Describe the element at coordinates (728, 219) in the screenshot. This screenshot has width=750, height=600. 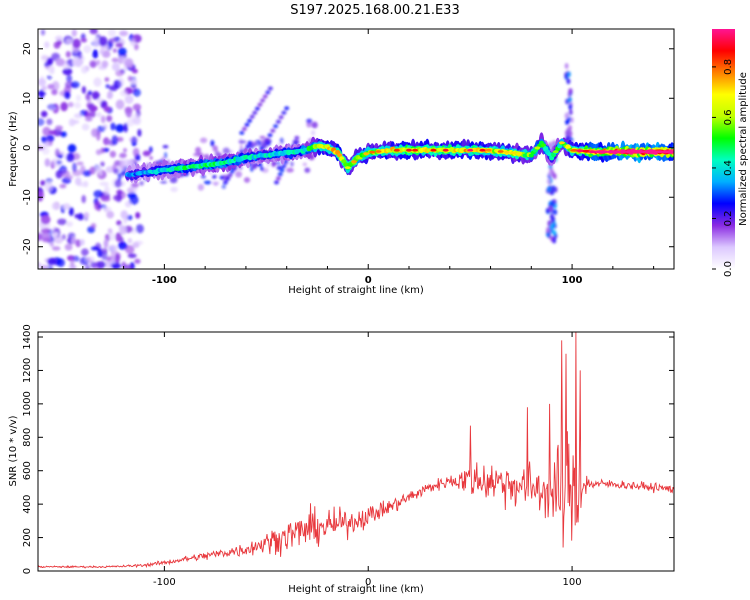
I see `colorbar-tick-label: 0.2` at that location.